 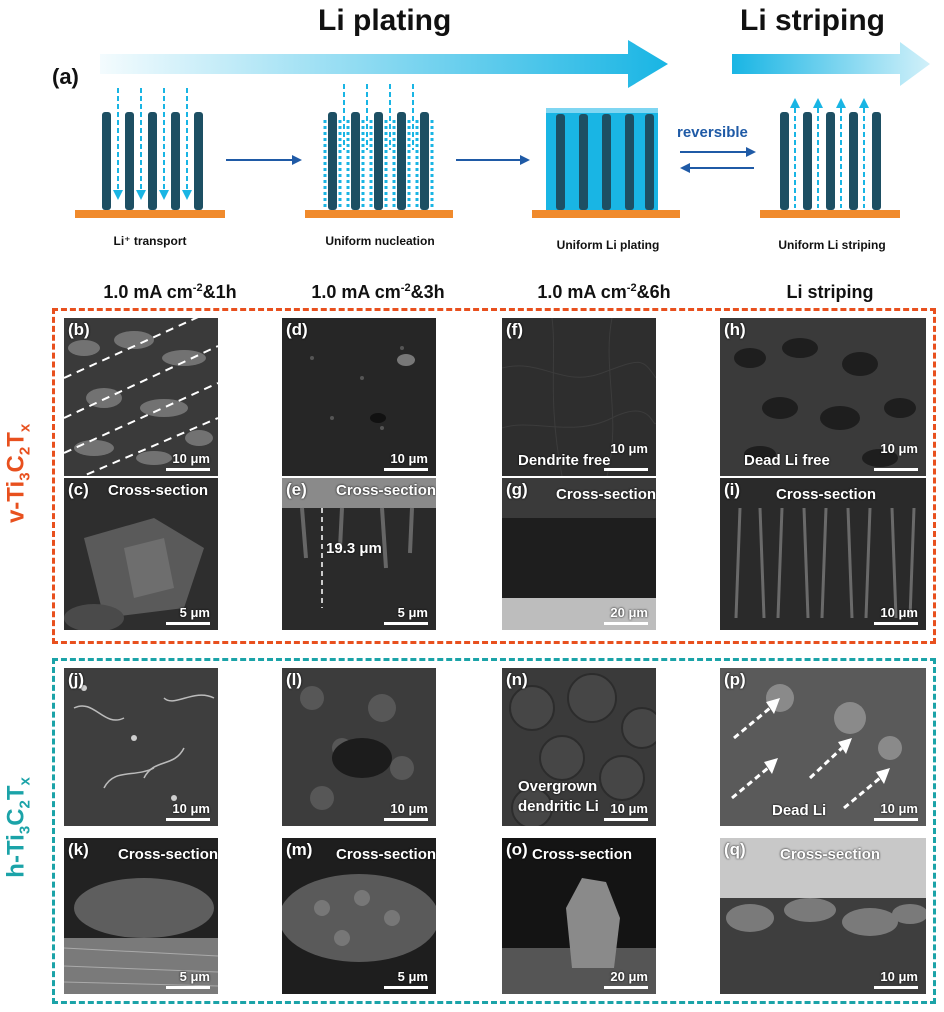 I want to click on scale-bar-f-text: 10 μm, so click(x=629, y=448).